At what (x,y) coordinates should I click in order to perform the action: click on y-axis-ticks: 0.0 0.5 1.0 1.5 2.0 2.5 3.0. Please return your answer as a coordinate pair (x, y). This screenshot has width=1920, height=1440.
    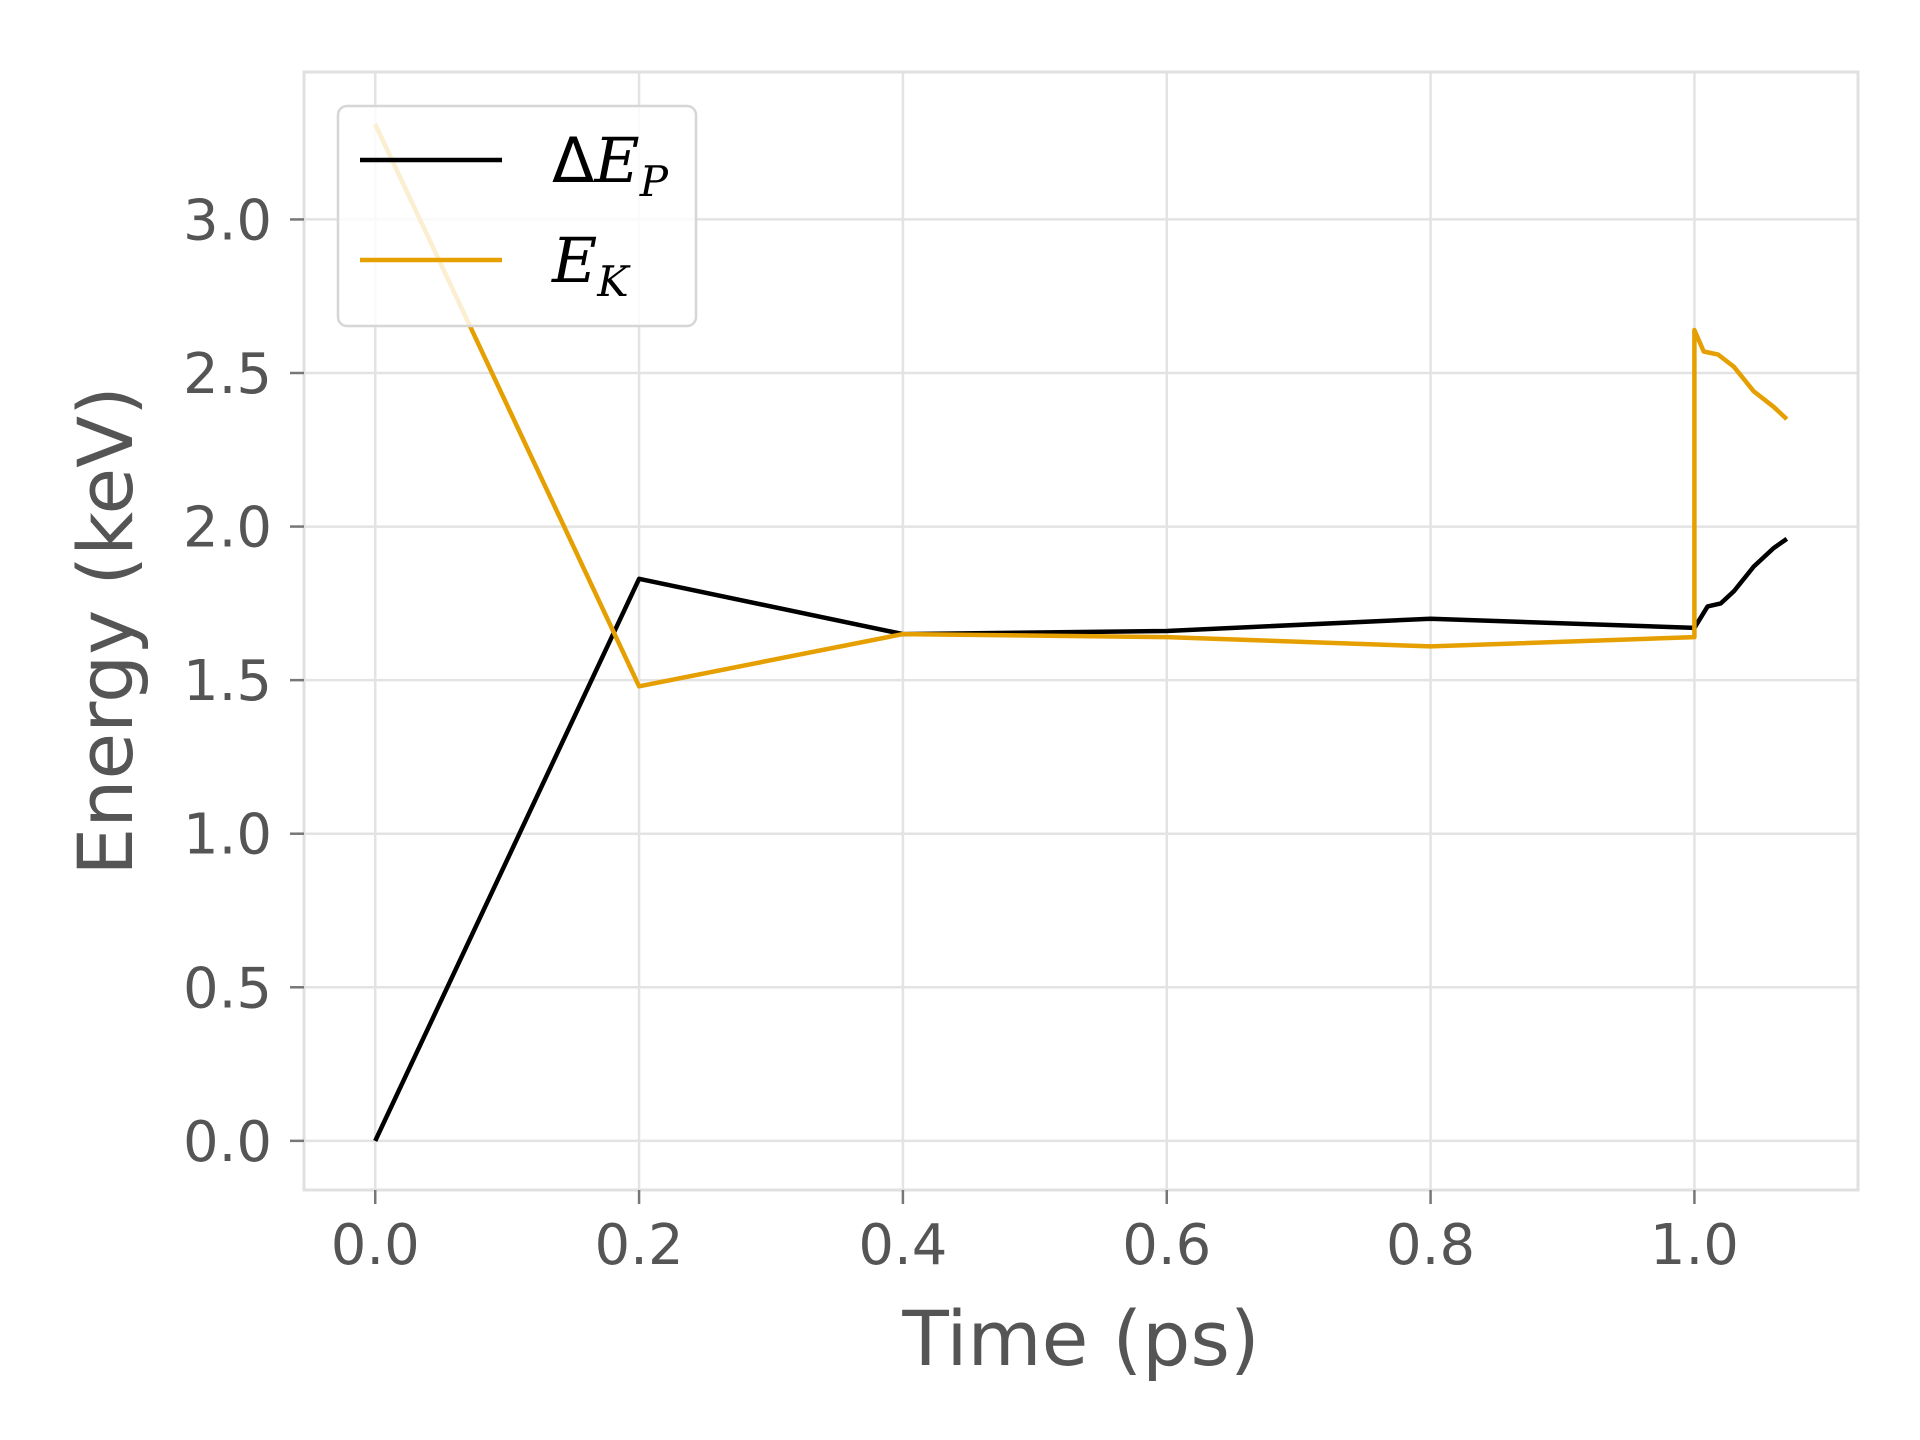
    Looking at the image, I should click on (243, 681).